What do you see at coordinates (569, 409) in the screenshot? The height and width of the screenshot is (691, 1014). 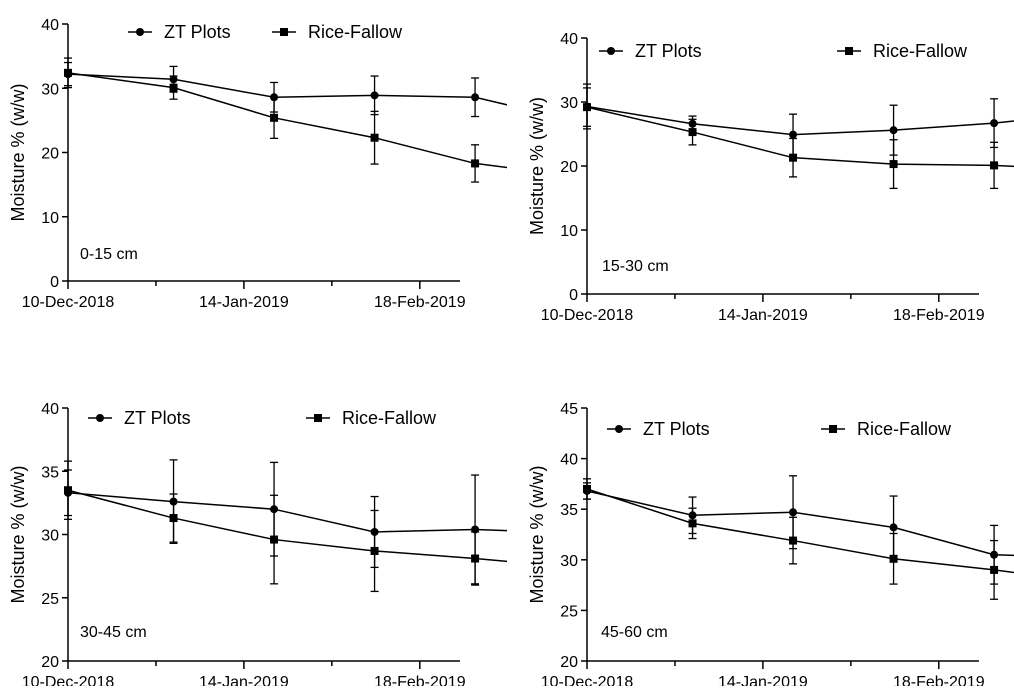 I see `y-tick-label: 45` at bounding box center [569, 409].